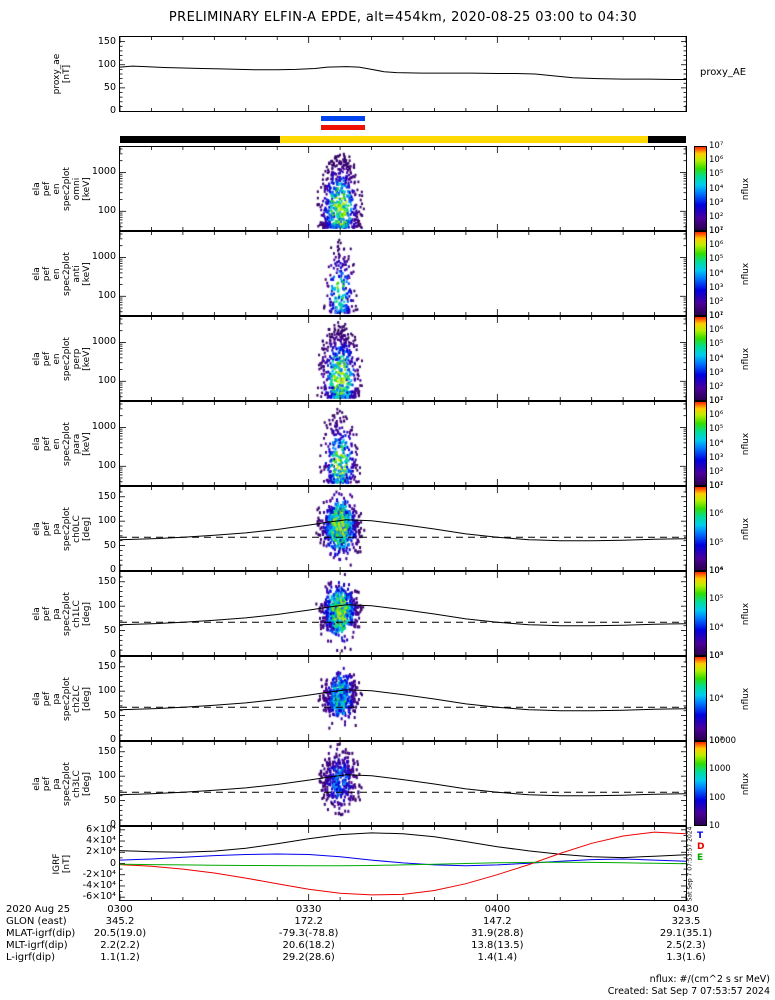 Image resolution: width=775 pixels, height=1000 pixels. Describe the element at coordinates (62, 188) in the screenshot. I see `en_spec_omni-ylabel: ela pef en spec2plot omni [keV]` at that location.